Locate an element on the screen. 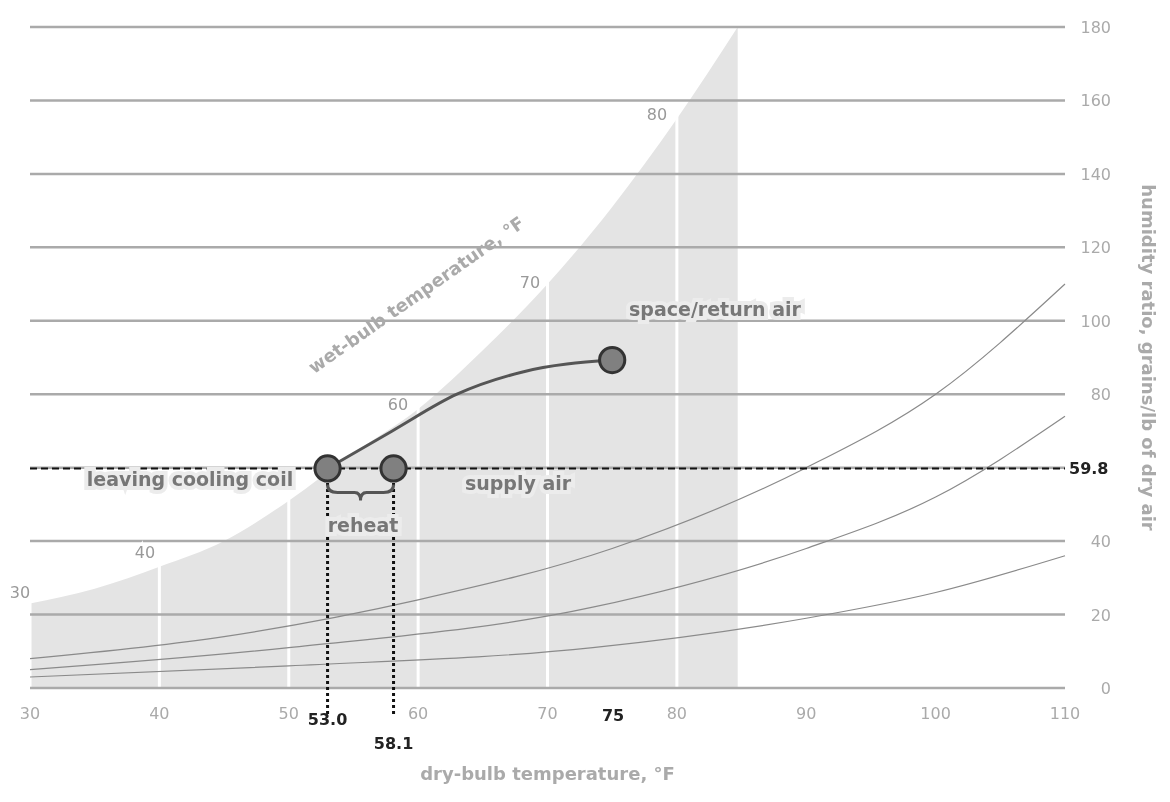 The width and height of the screenshot is (1170, 802). x-tick-label: 110 is located at coordinates (1065, 713).